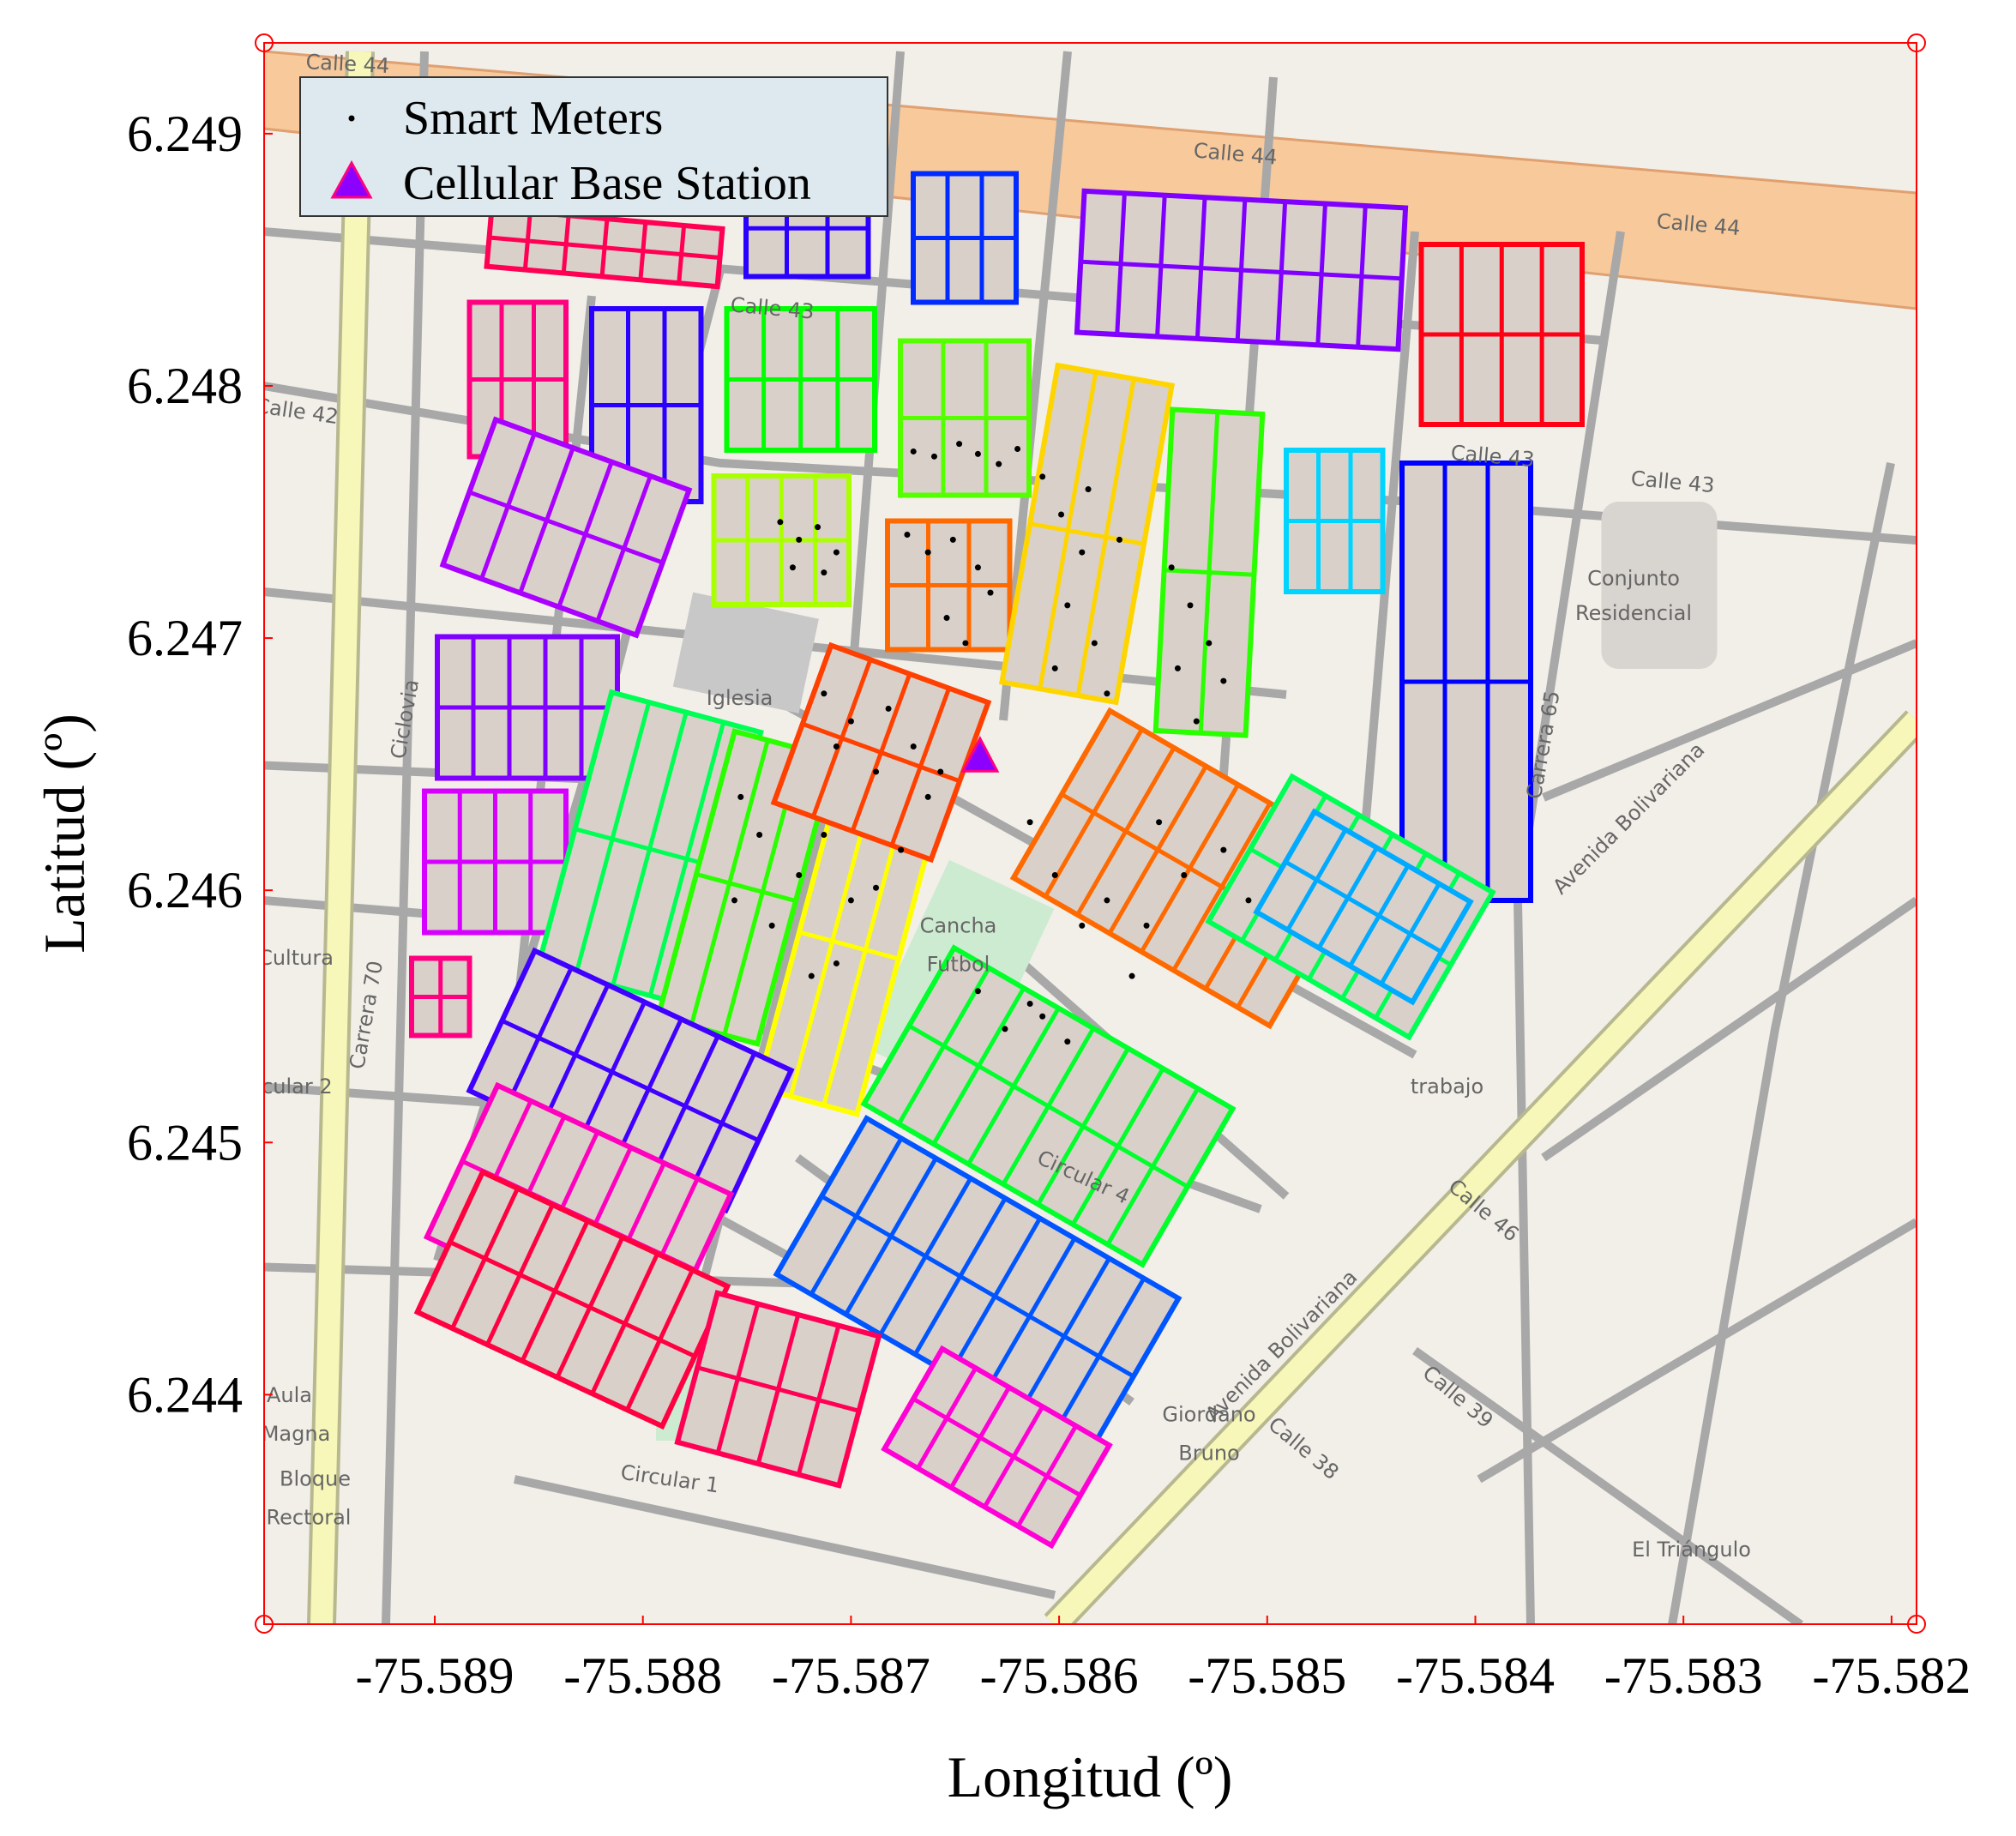  Describe the element at coordinates (980, 754) in the screenshot. I see `base-station` at that location.